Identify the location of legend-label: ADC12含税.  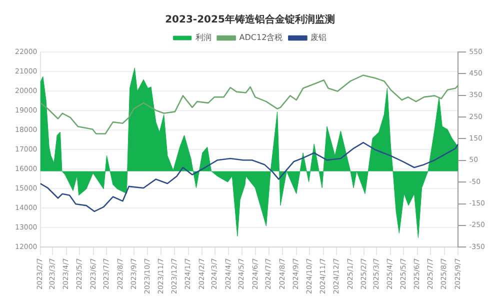
(261, 37).